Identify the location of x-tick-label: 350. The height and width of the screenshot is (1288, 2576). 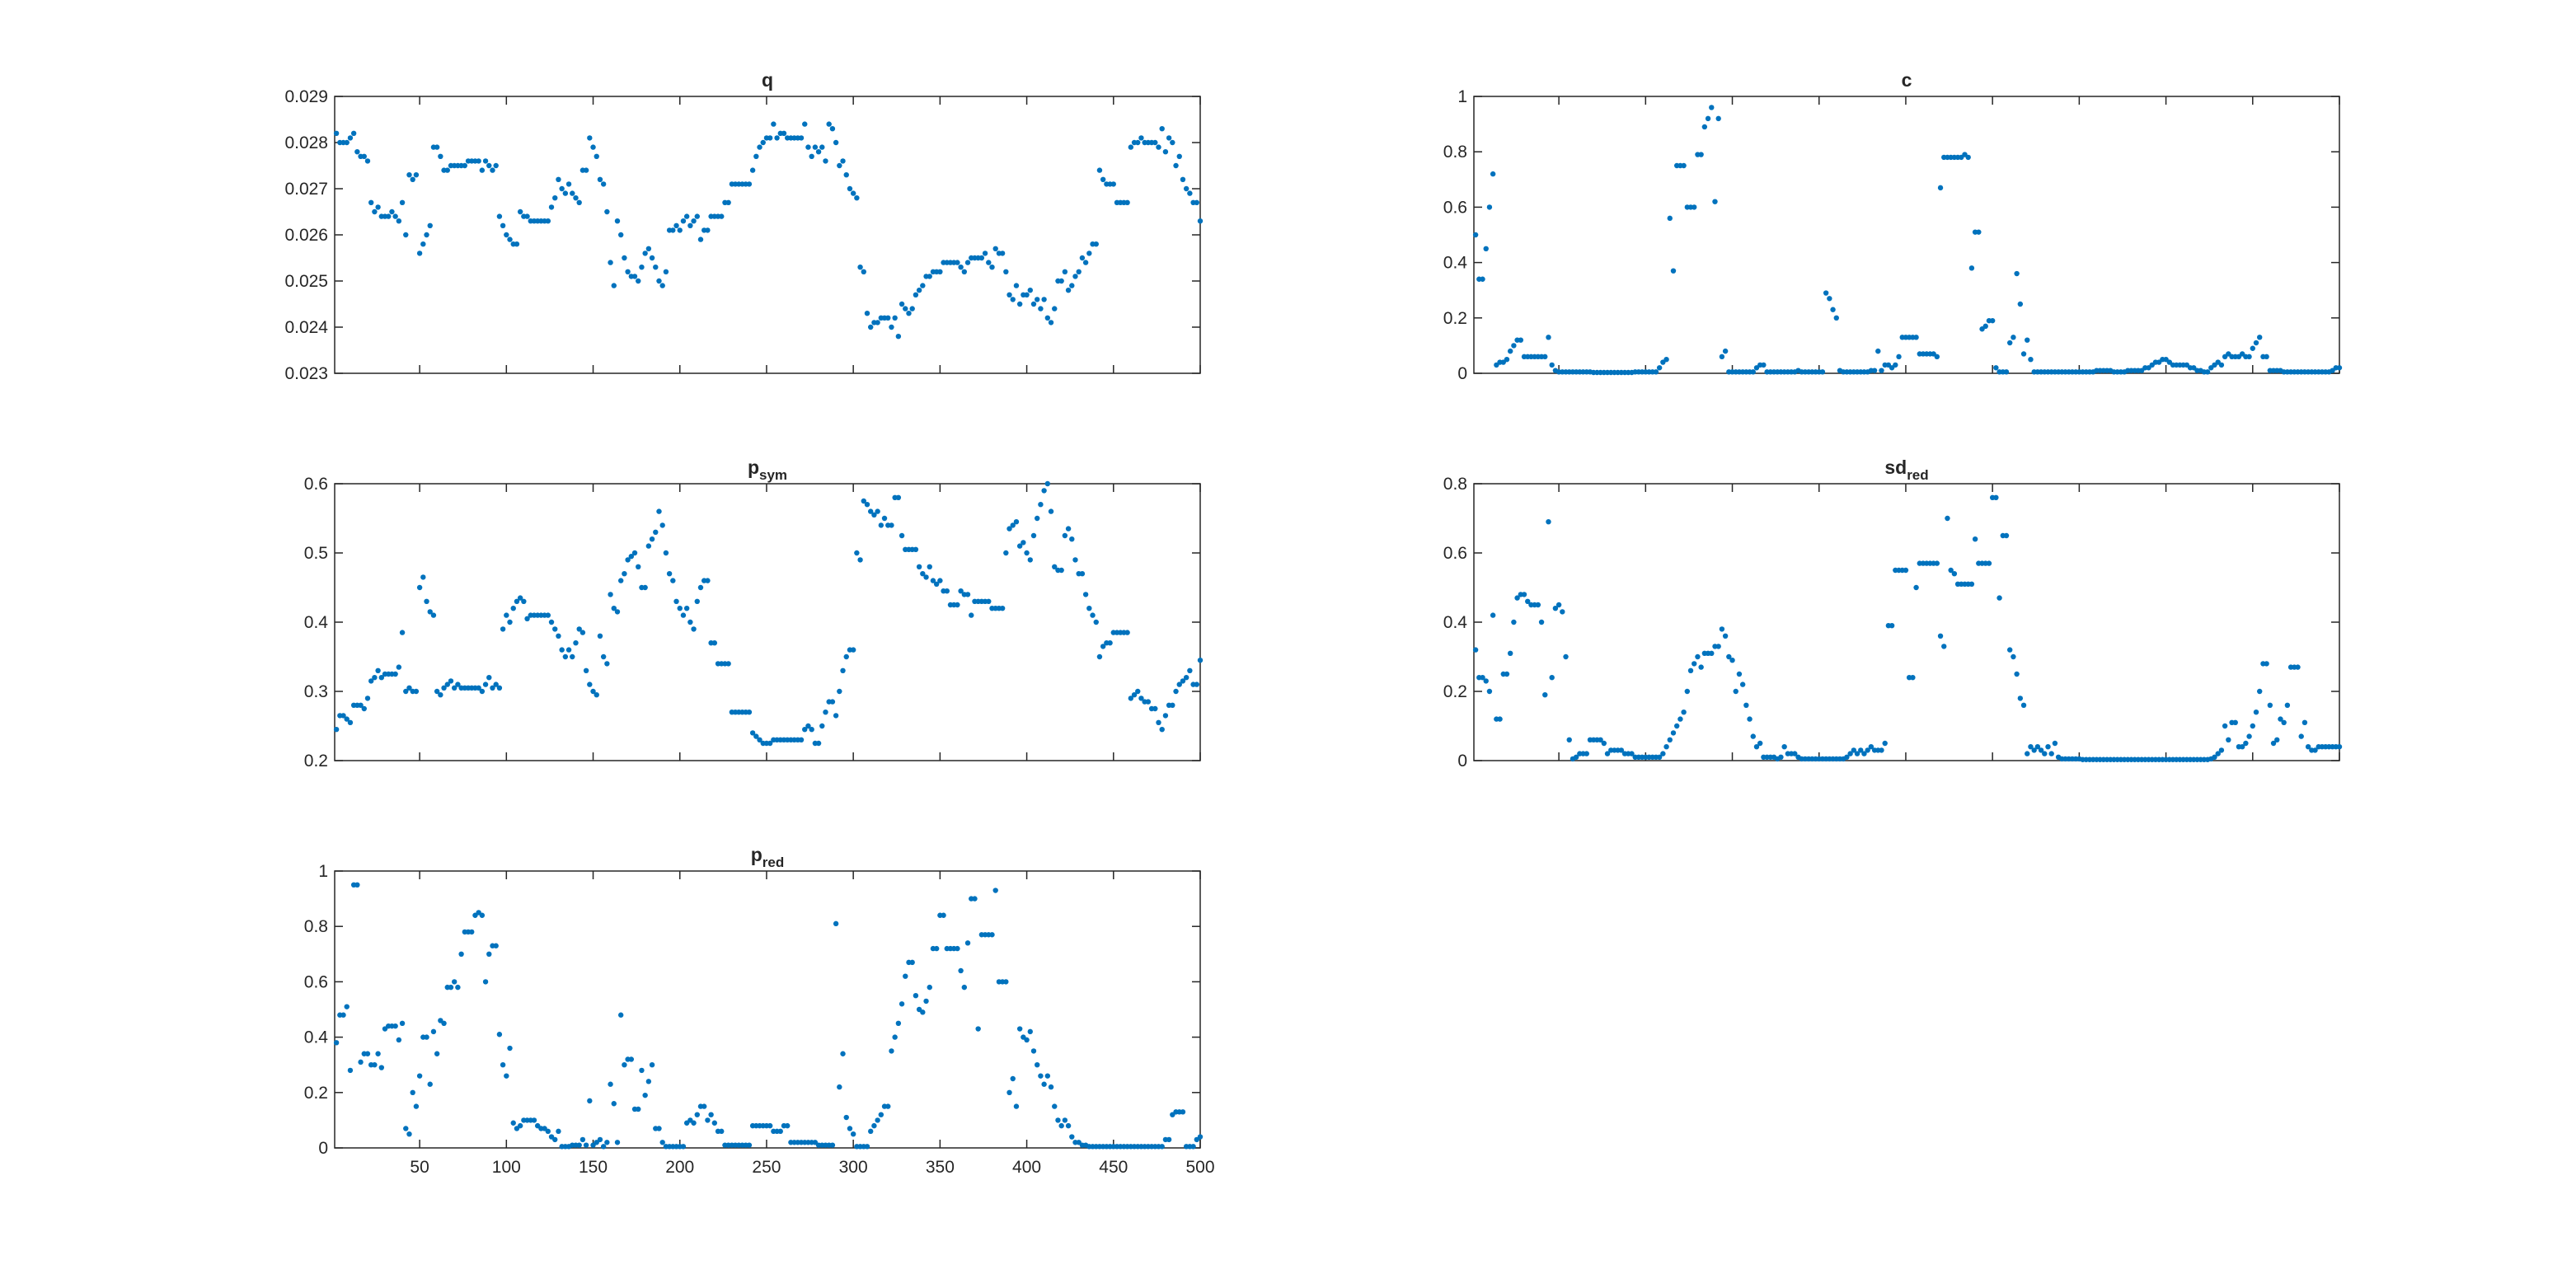
(941, 1167).